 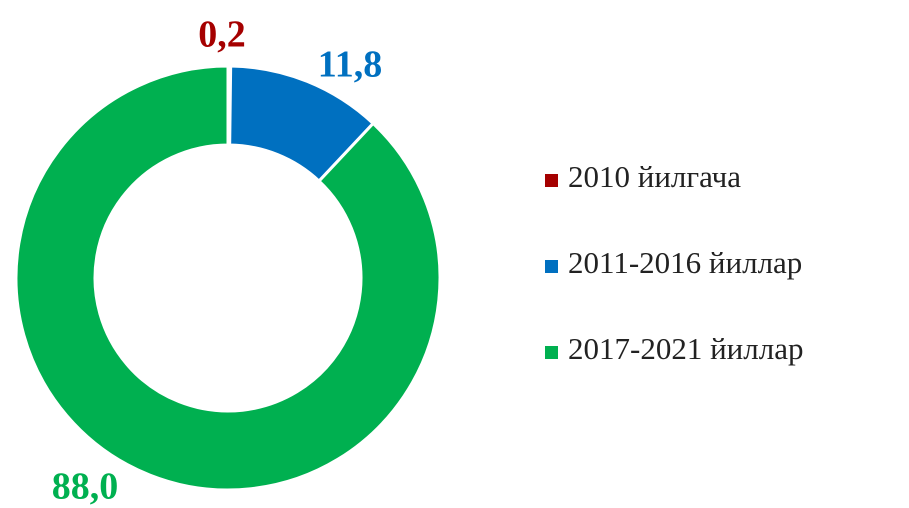 I want to click on legend-label: 2017-2021 йиллар, so click(x=685, y=348).